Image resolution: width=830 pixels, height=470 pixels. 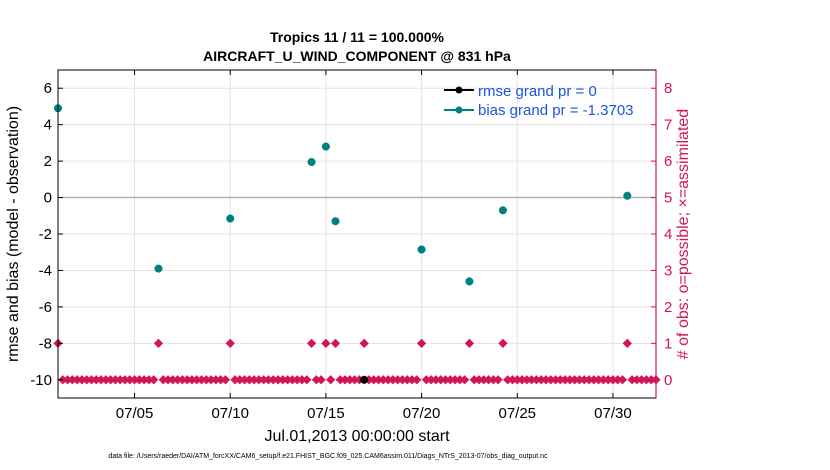 I want to click on obs-count-markers, so click(x=357, y=361).